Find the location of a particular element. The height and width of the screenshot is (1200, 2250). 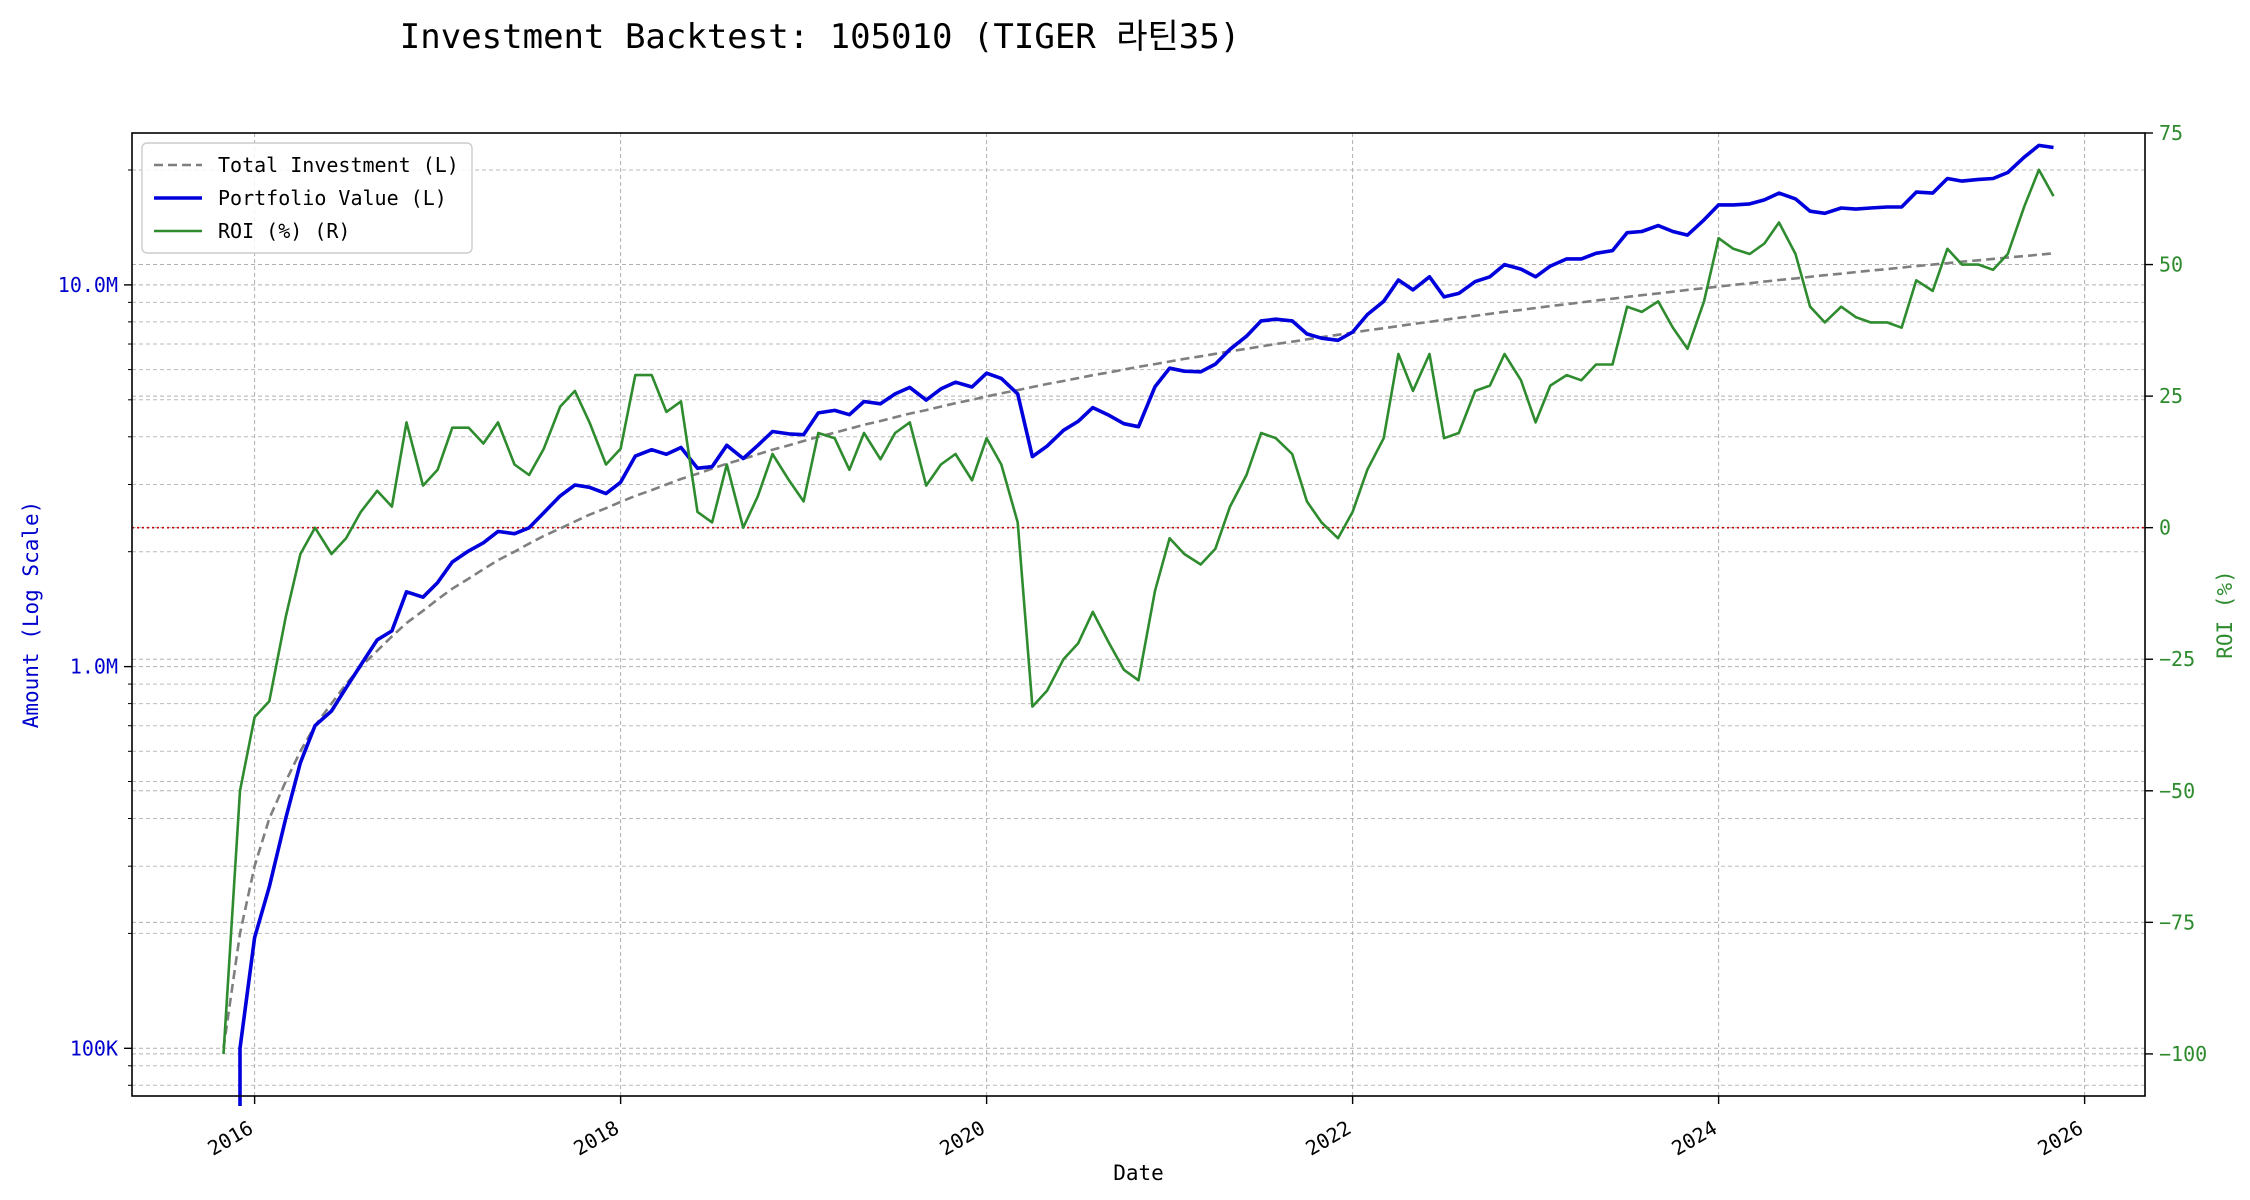

chart-title: Investment Backtest: 105010 (TIGER 라틴35) is located at coordinates (820, 37).